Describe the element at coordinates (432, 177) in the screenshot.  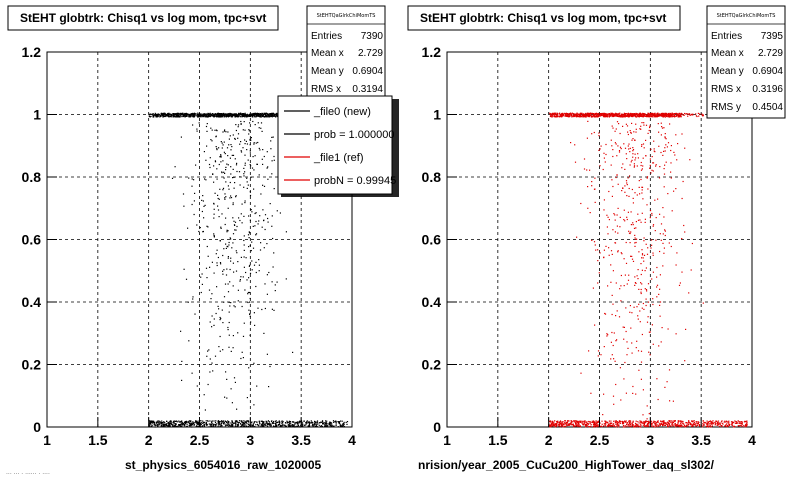
I see `y-tick-label: 0.8` at that location.